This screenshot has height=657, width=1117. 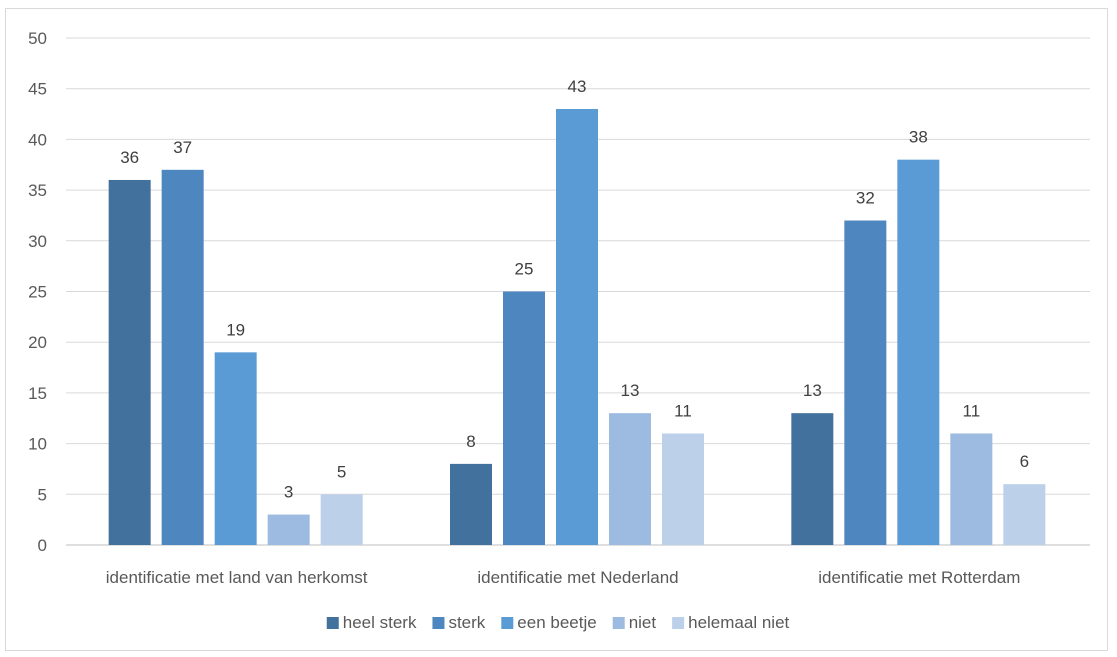 I want to click on y-tick-label: 0, so click(x=42, y=545).